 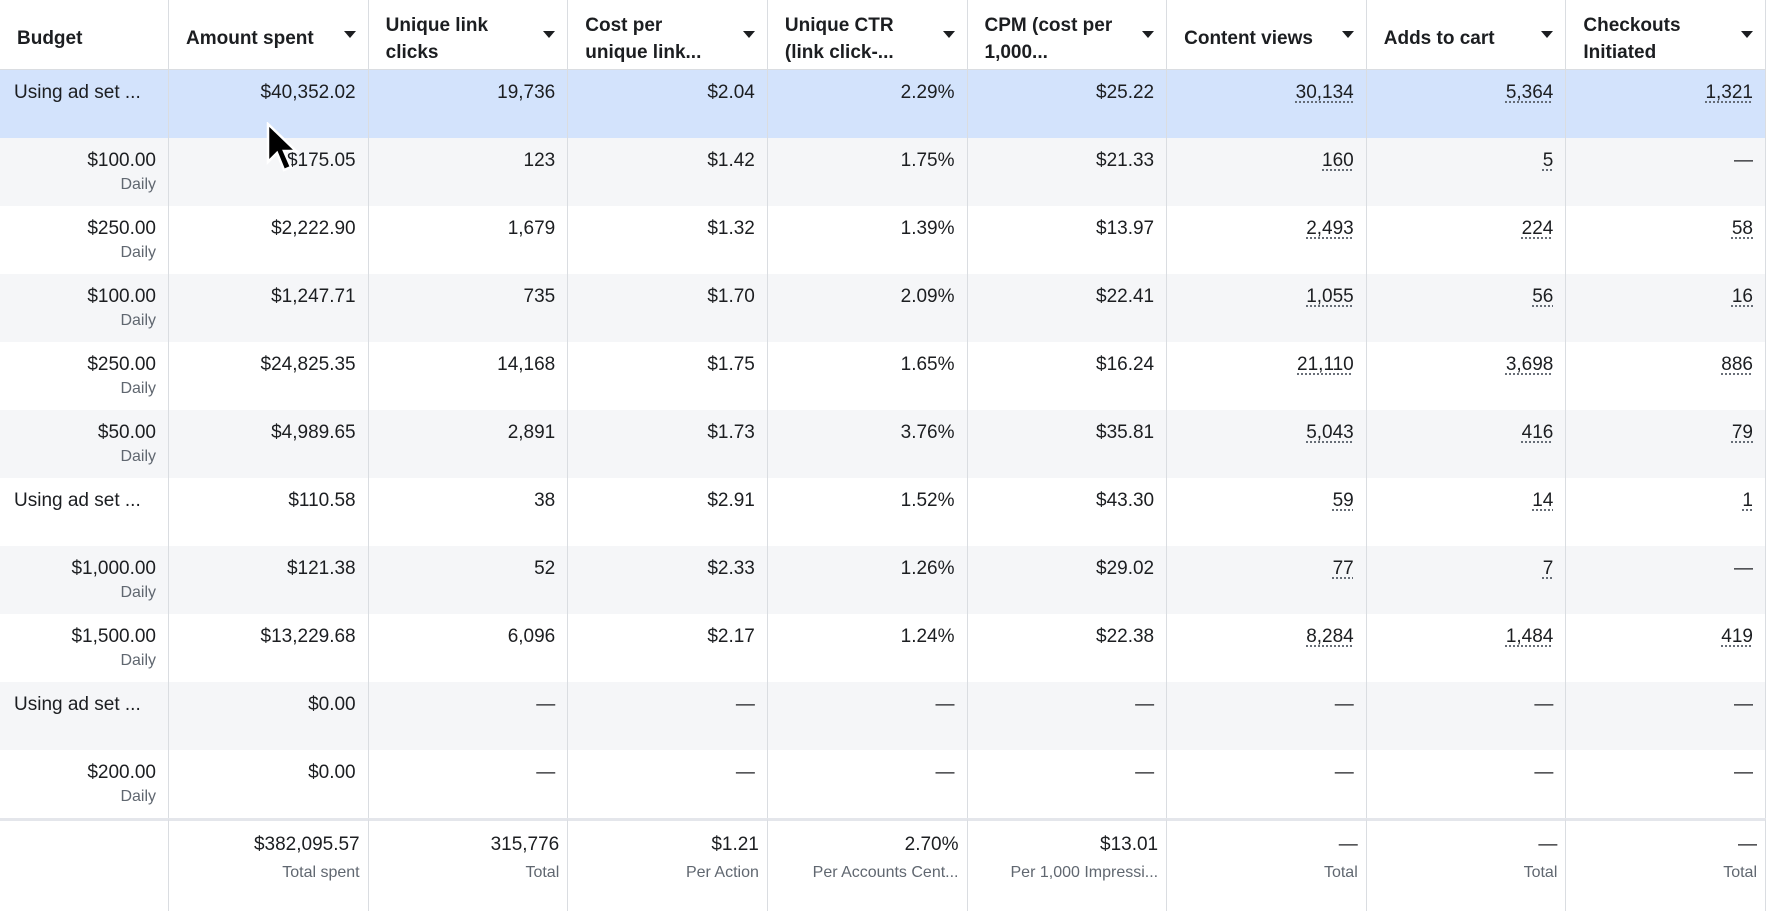 I want to click on metric-value: $2.91, so click(x=731, y=500).